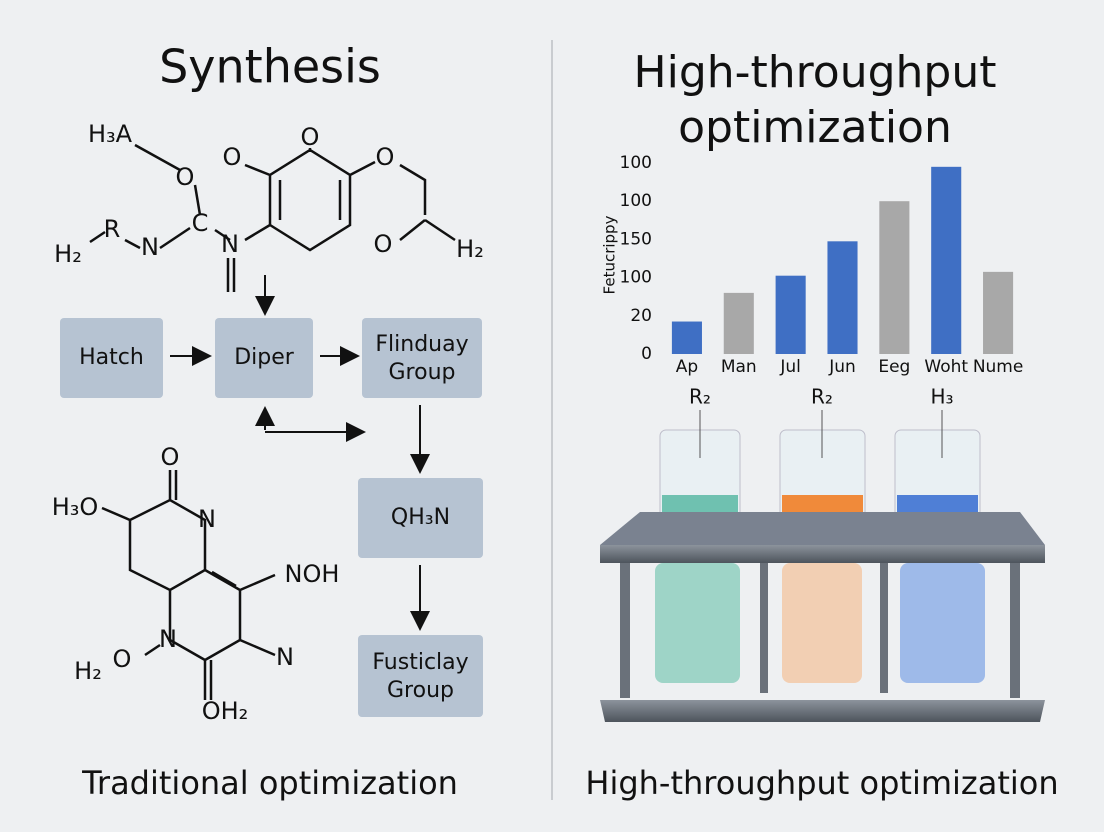 The width and height of the screenshot is (1104, 832). I want to click on y-tick-label: 0, so click(646, 354).